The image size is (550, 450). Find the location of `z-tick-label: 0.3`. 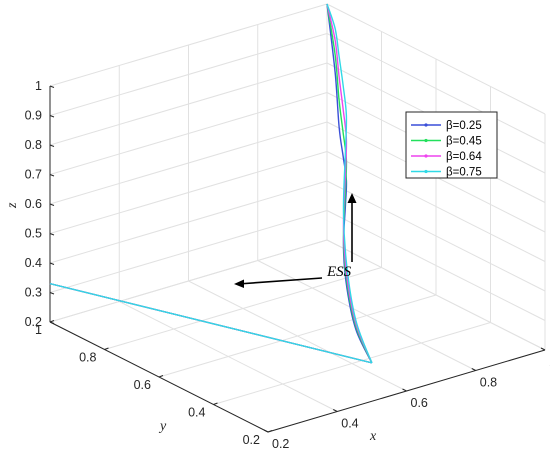

z-tick-label: 0.3 is located at coordinates (33, 293).